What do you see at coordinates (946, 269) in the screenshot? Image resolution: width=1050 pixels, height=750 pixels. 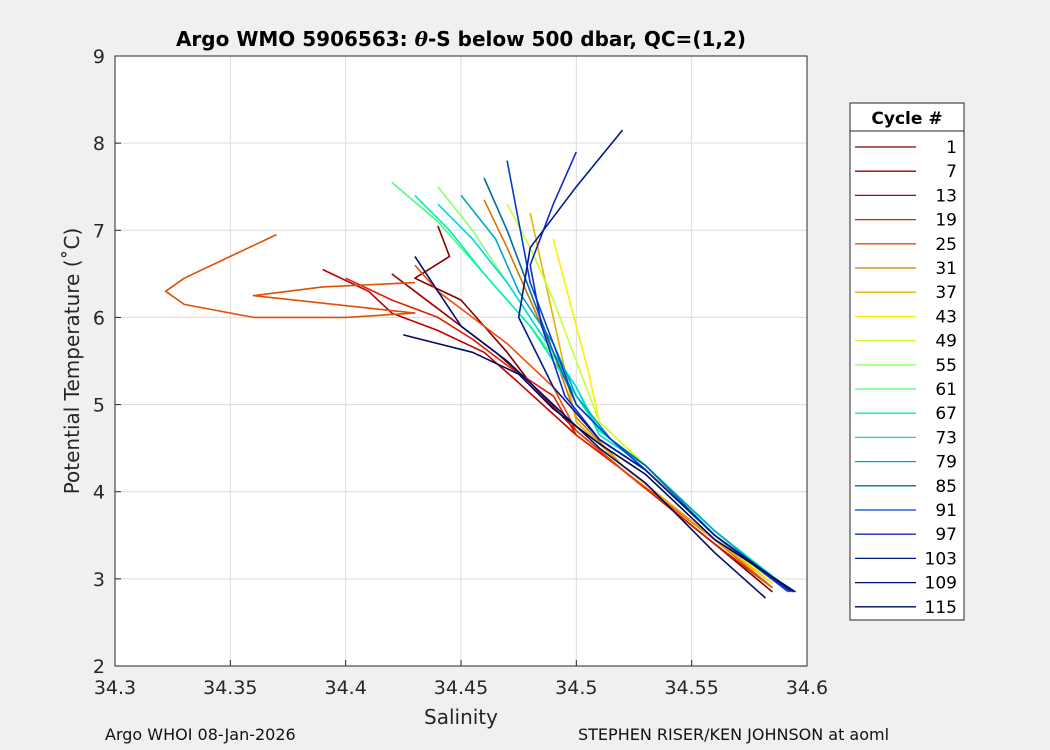 I see `legend-label: 31` at bounding box center [946, 269].